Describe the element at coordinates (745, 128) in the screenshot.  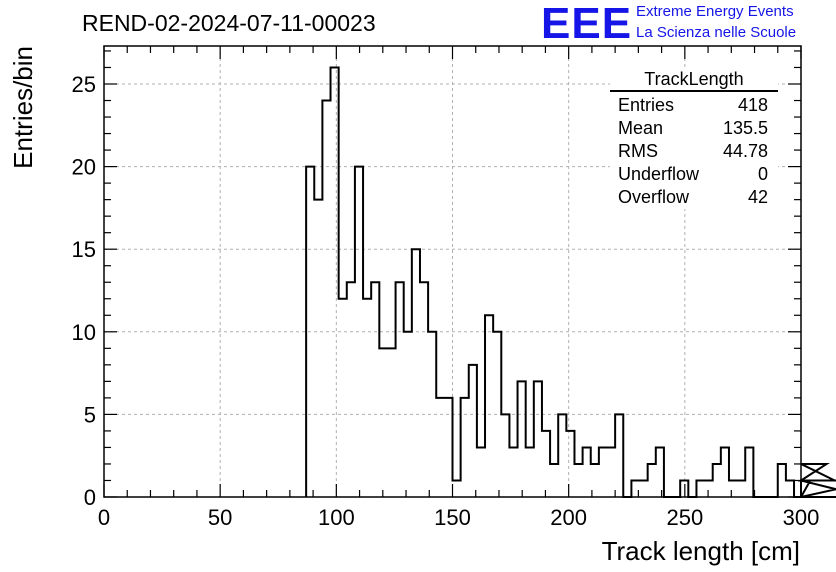
I see `stats-value: 135.5` at that location.